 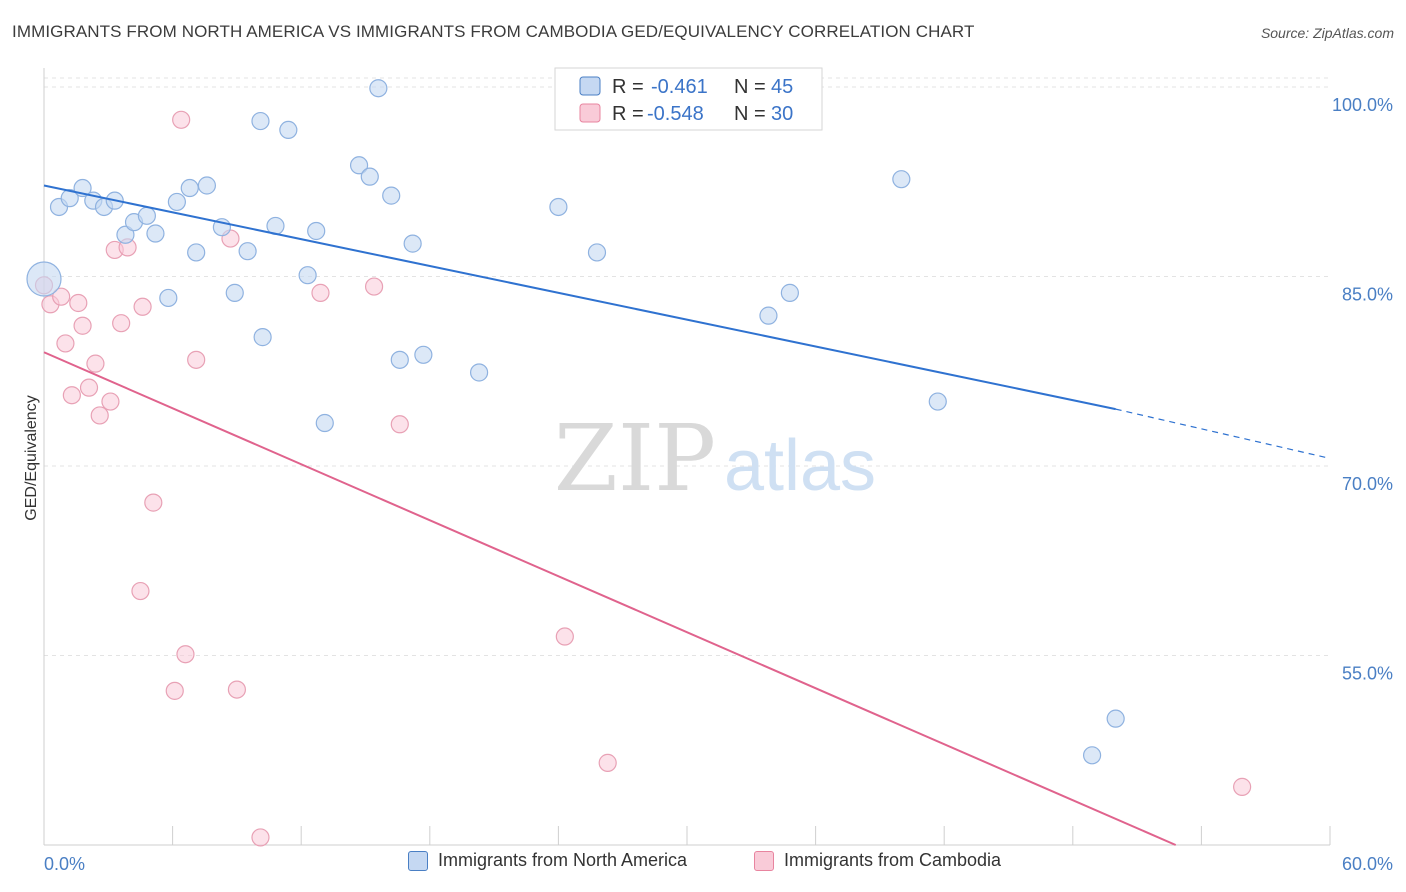 What do you see at coordinates (64, 864) in the screenshot?
I see `x-tick-label-min: 0.0%` at bounding box center [64, 864].